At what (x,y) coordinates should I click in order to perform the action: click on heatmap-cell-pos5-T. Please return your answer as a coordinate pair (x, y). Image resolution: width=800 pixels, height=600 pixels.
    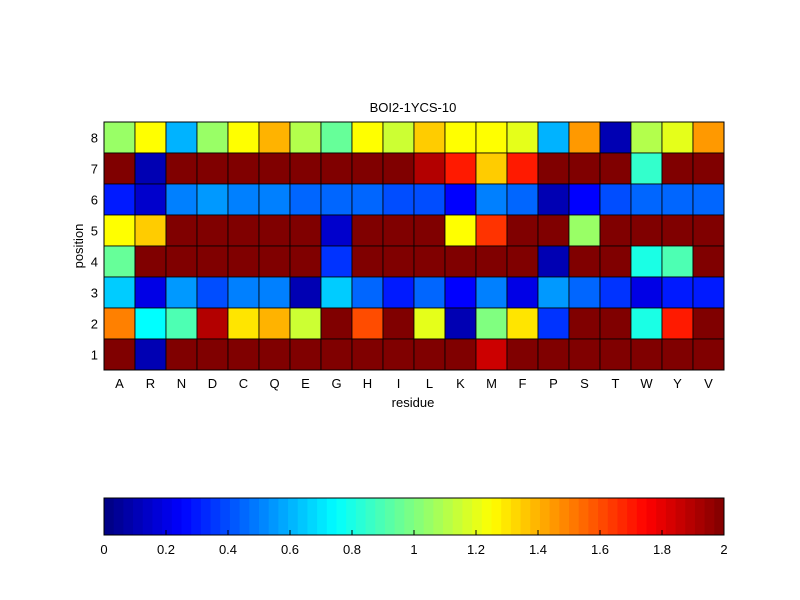
    Looking at the image, I should click on (615, 230).